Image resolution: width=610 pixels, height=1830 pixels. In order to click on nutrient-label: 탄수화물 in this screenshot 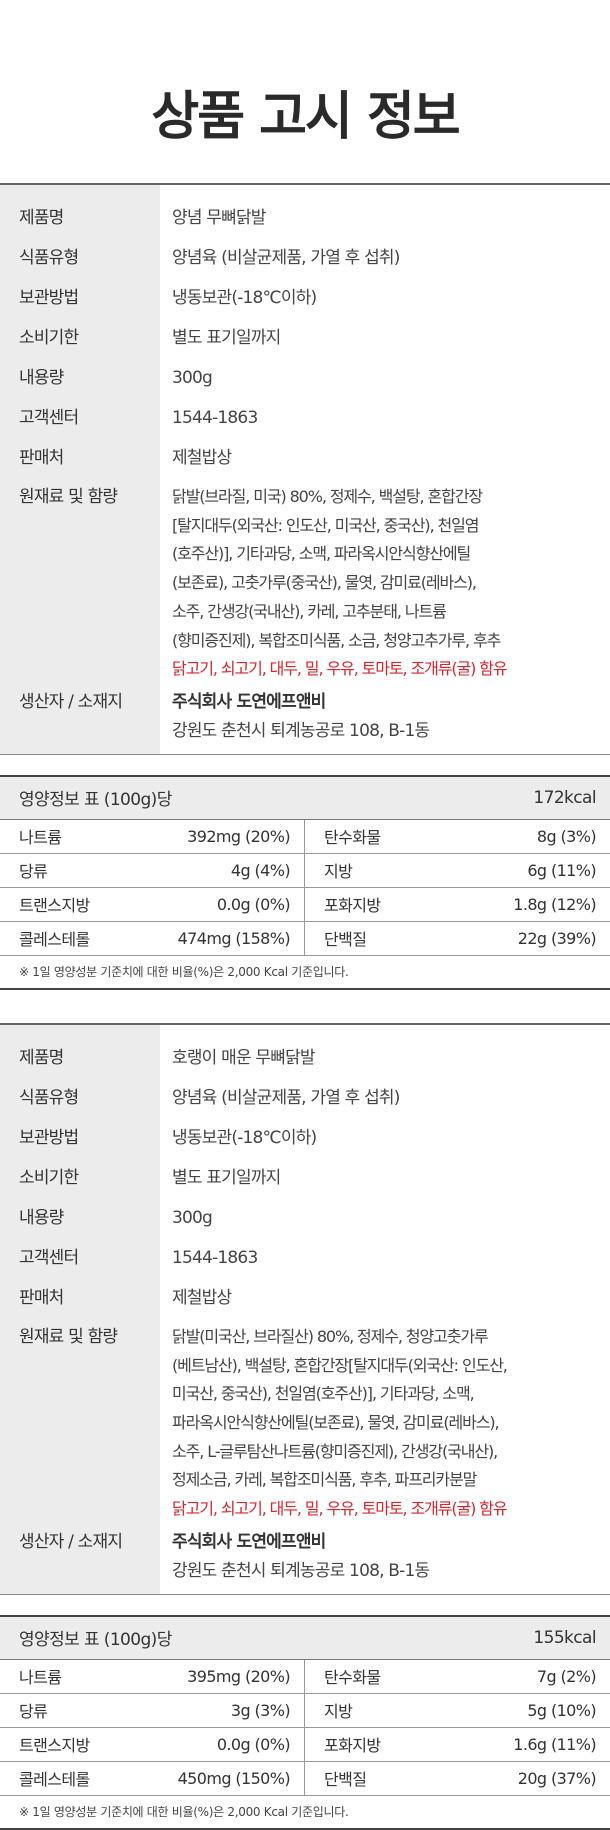, I will do `click(352, 1678)`.